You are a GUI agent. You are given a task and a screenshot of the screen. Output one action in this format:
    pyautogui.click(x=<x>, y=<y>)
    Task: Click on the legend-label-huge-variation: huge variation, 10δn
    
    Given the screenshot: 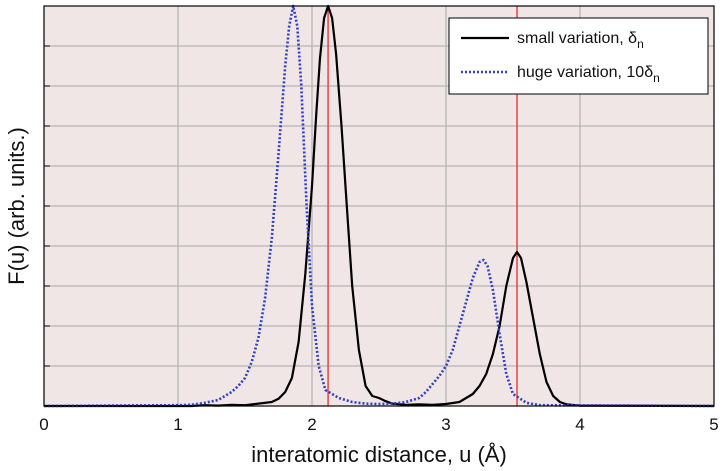 What is the action you would take?
    pyautogui.click(x=588, y=74)
    